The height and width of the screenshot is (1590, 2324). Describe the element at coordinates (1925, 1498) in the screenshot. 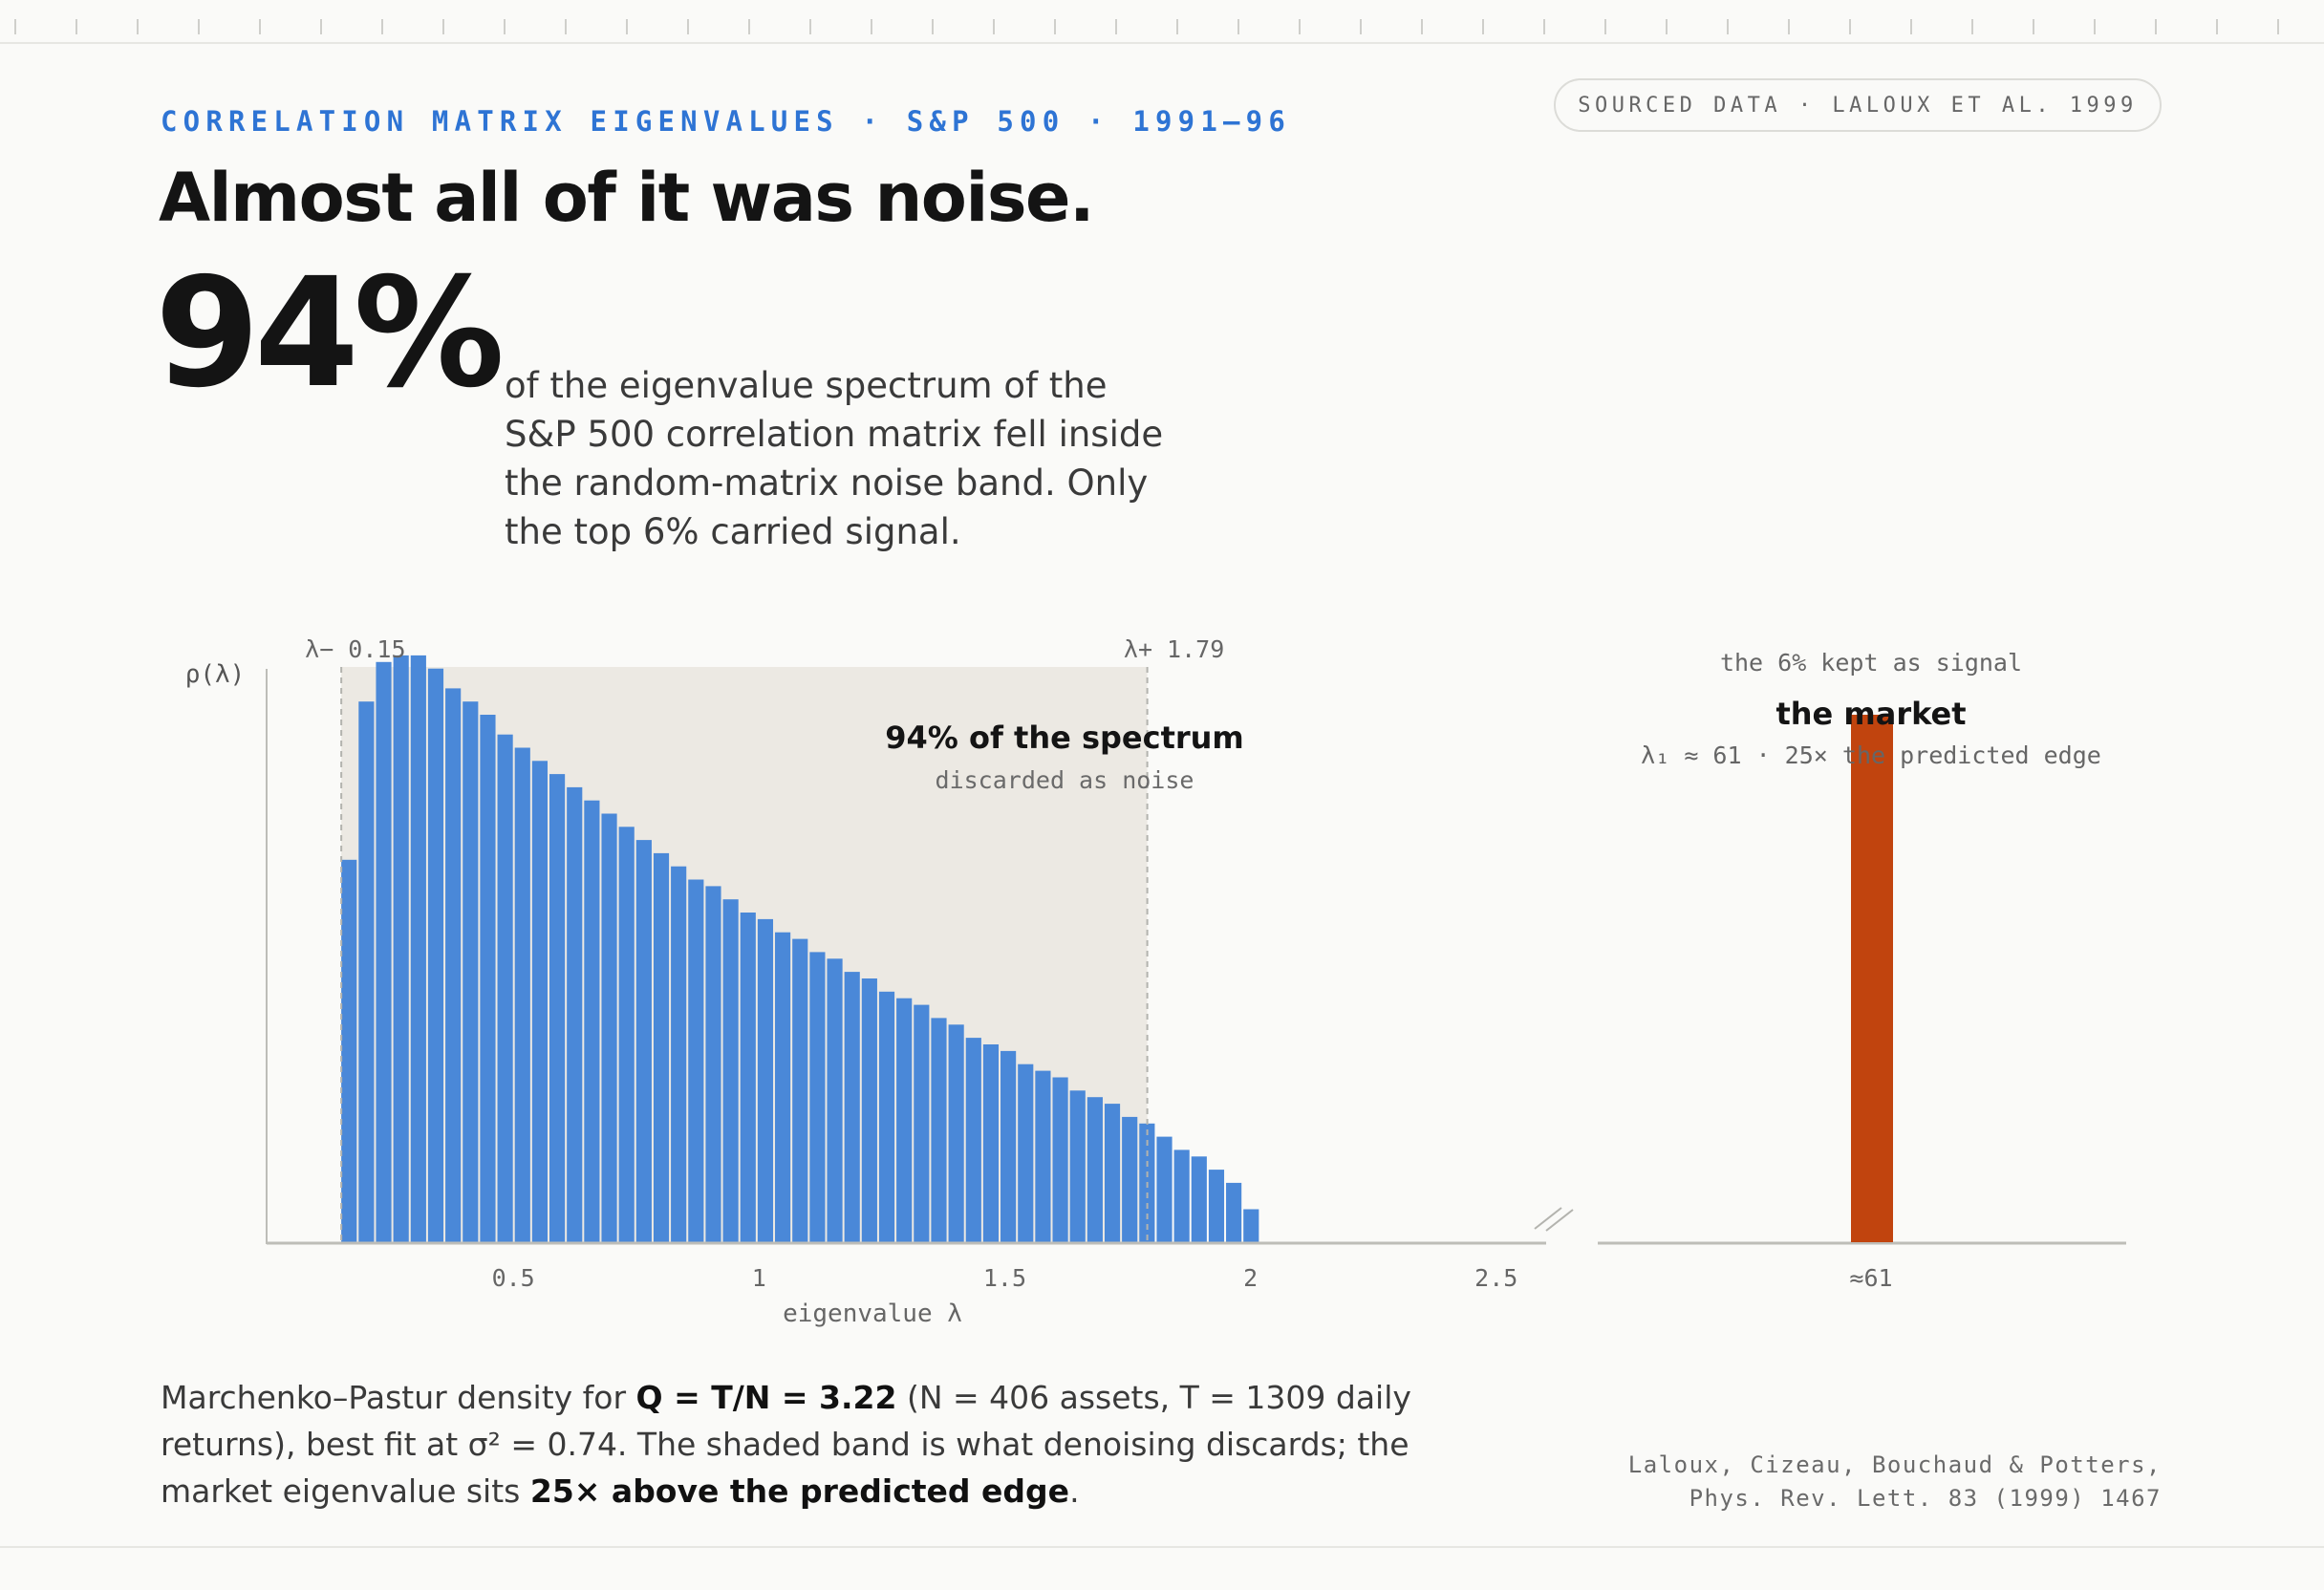

I see `citation-line-2: Phys. Rev. Lett. 83 (1999) 1467` at that location.